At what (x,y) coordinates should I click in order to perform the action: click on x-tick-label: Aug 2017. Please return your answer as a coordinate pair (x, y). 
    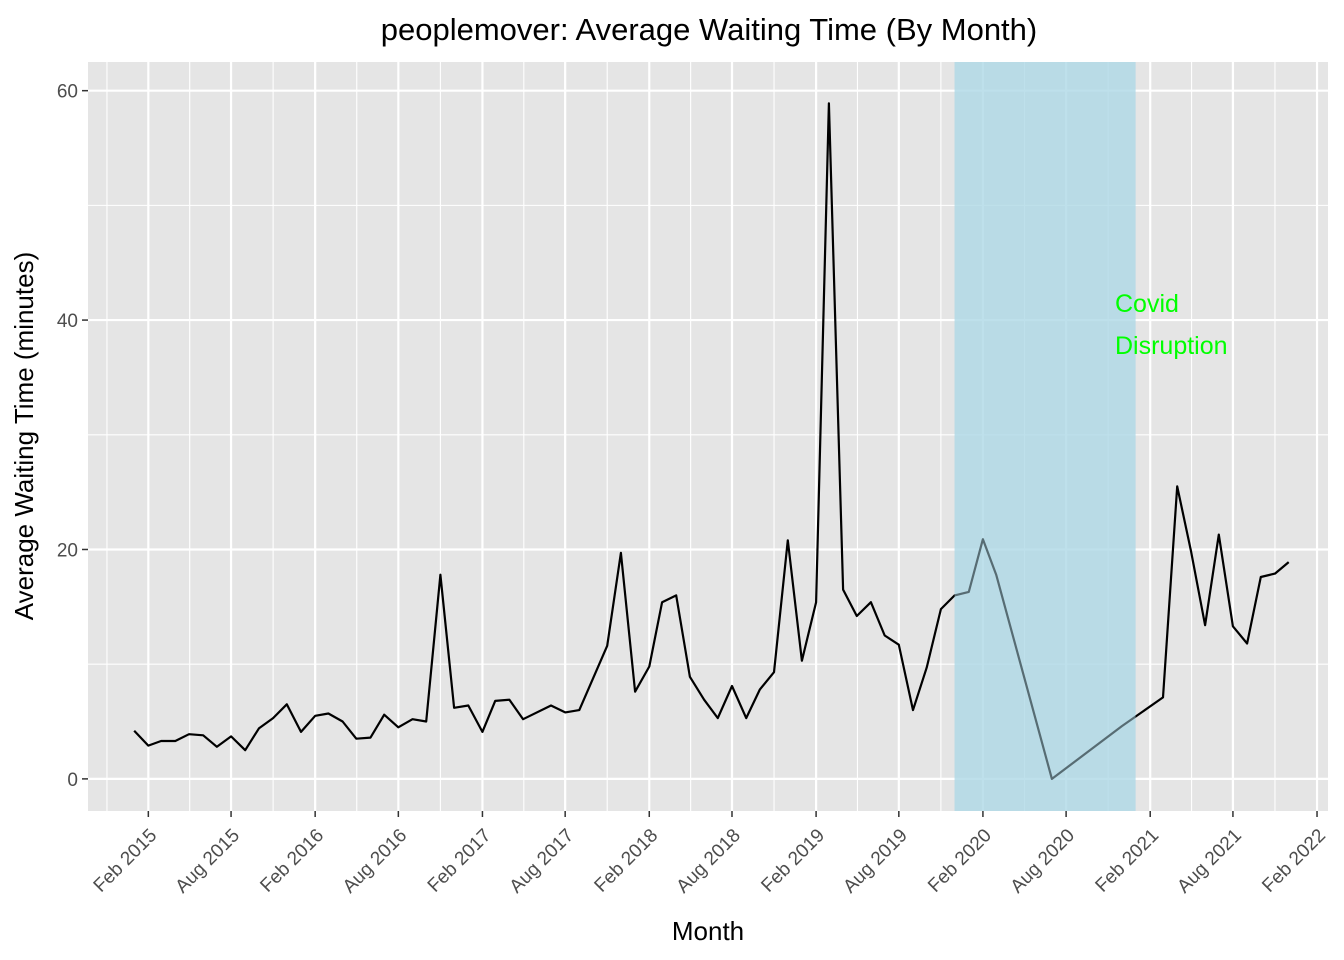
    Looking at the image, I should click on (542, 861).